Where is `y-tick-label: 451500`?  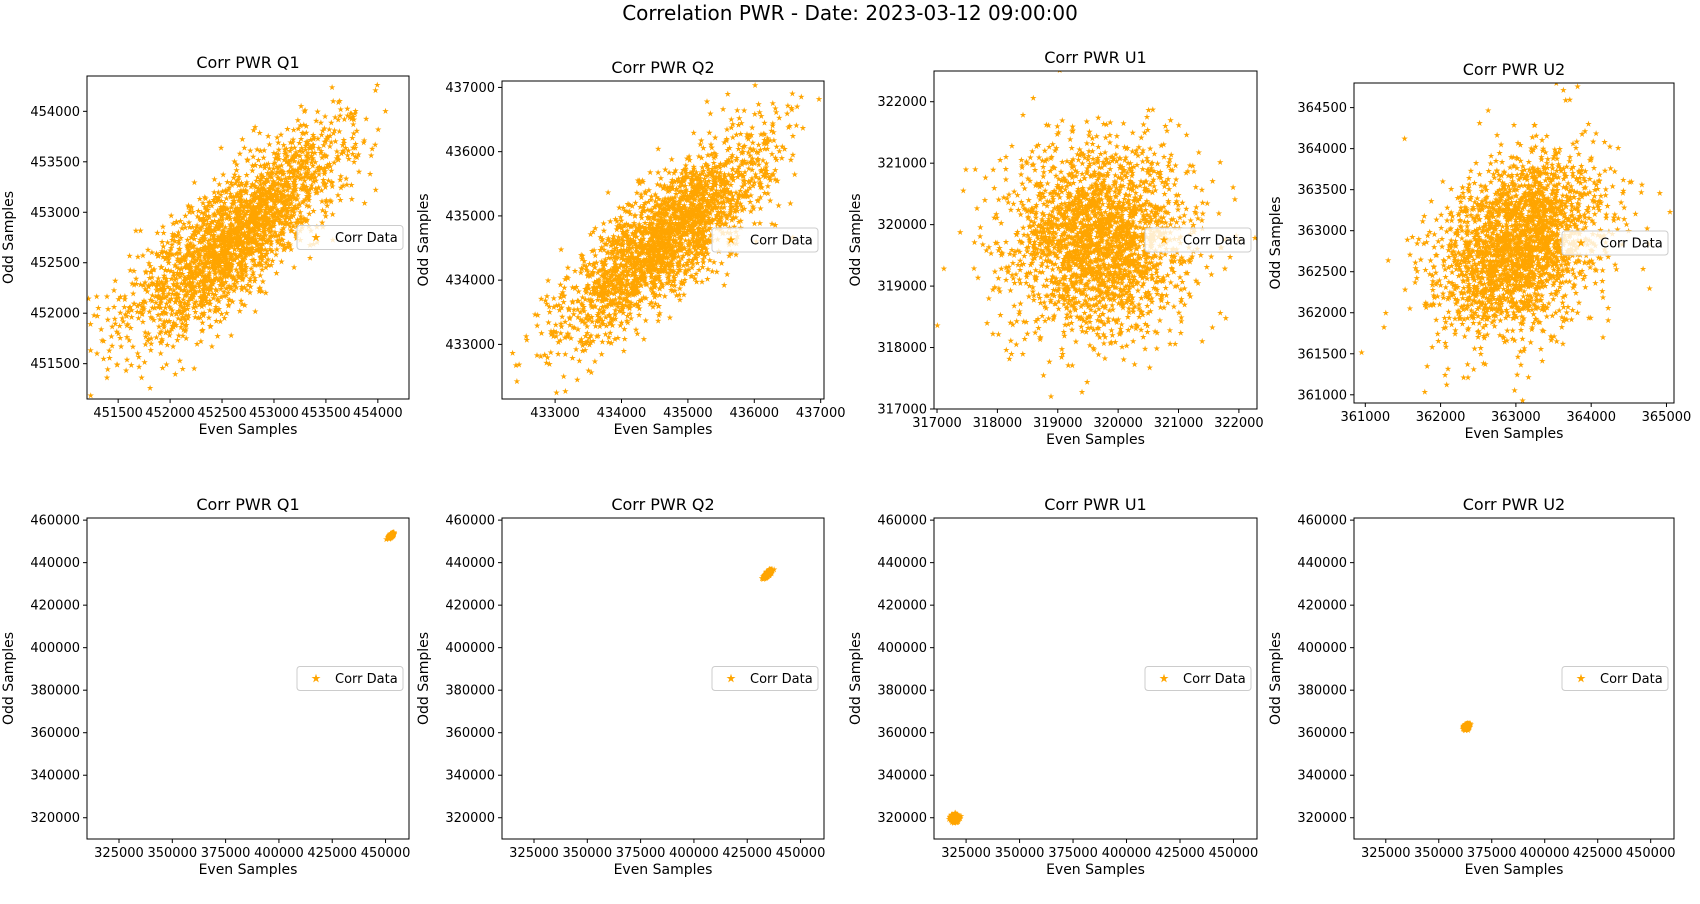
y-tick-label: 451500 is located at coordinates (55, 364).